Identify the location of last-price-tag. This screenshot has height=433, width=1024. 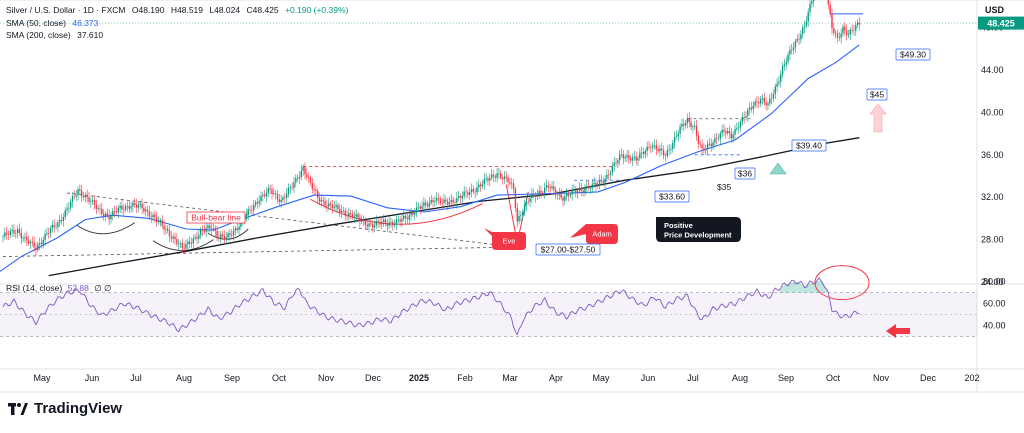
(1001, 23).